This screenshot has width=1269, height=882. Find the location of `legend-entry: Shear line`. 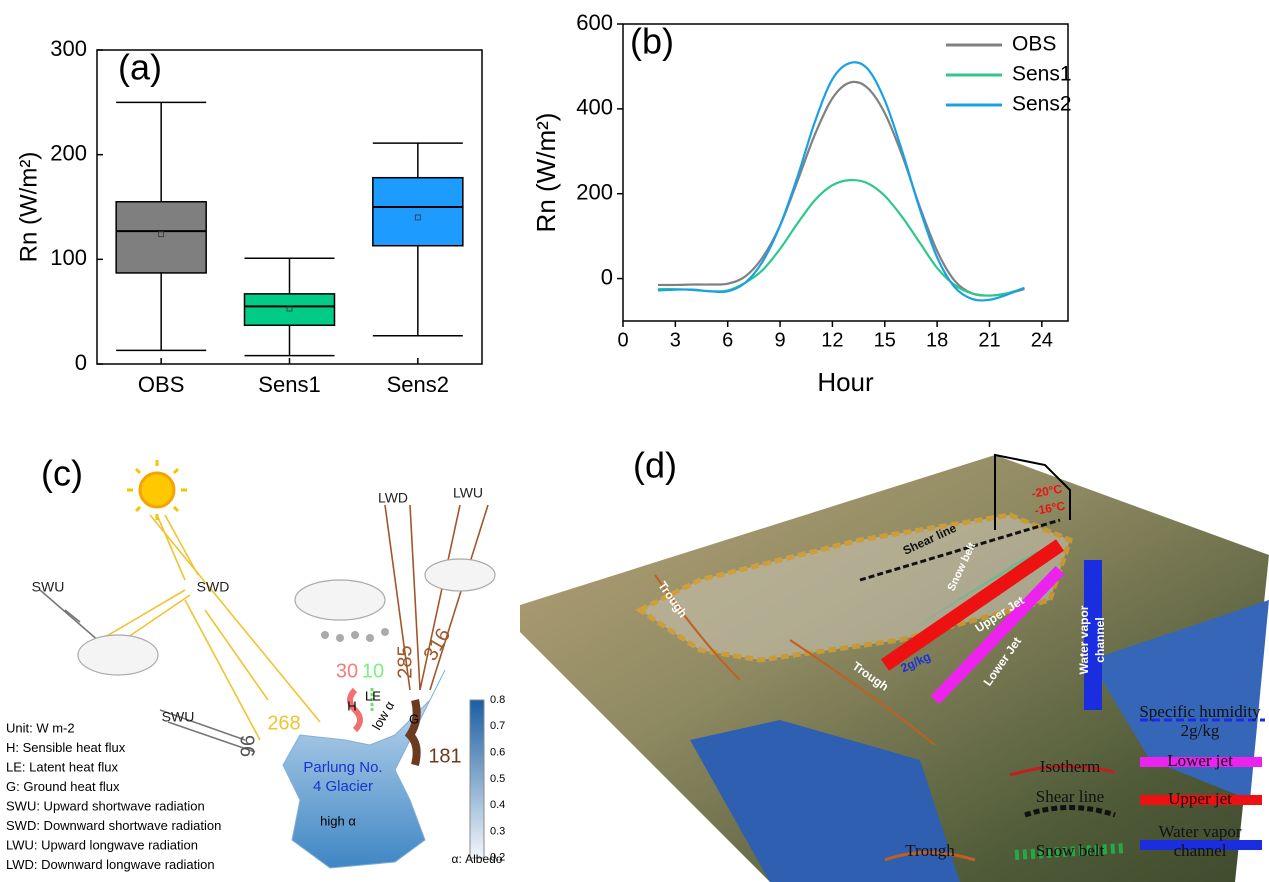

legend-entry: Shear line is located at coordinates (1070, 796).